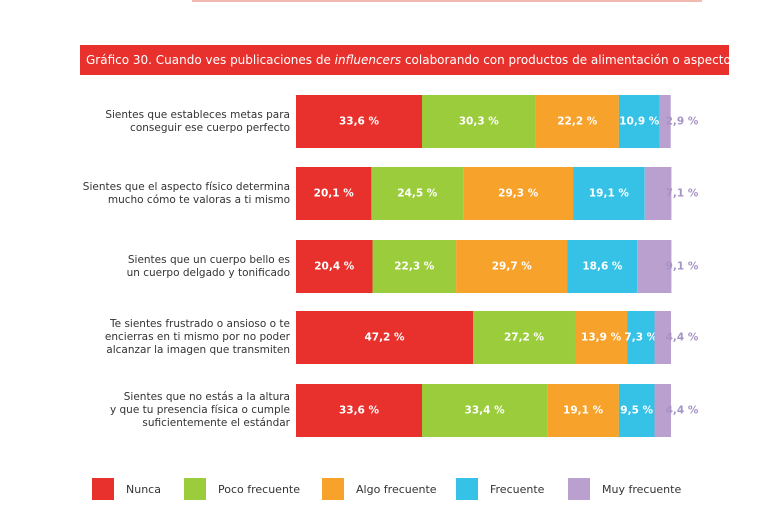 The height and width of the screenshot is (529, 779). Describe the element at coordinates (186, 186) in the screenshot. I see `category-label-line: Sientes que el aspecto físico determina` at that location.